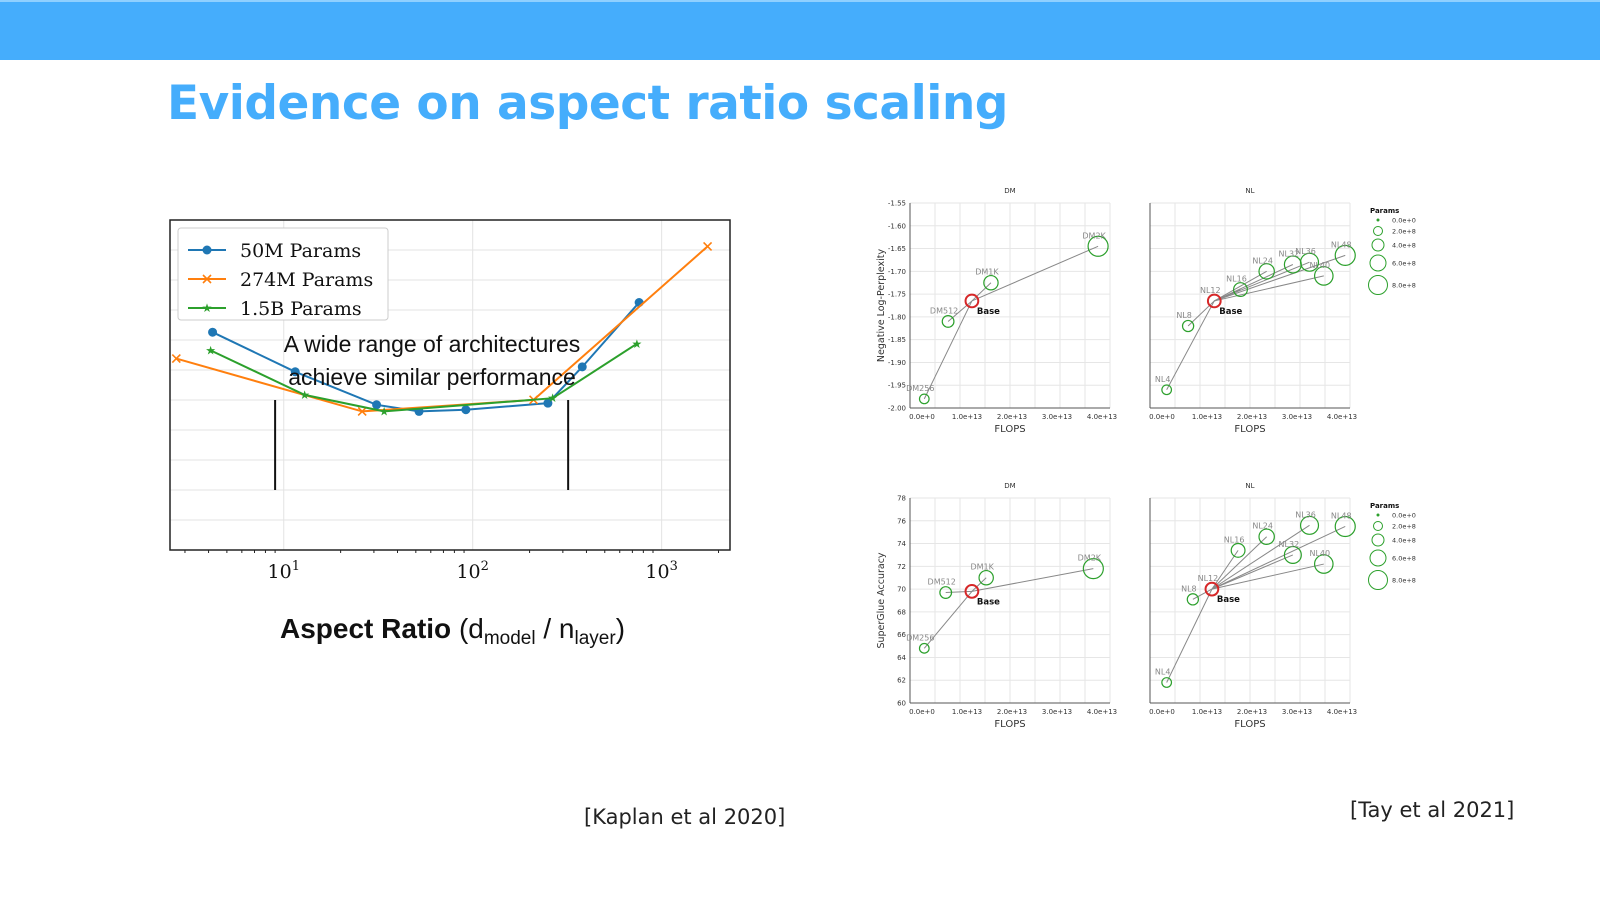 The height and width of the screenshot is (900, 1600). Describe the element at coordinates (897, 363) in the screenshot. I see `y-tick-label: -1.90` at that location.